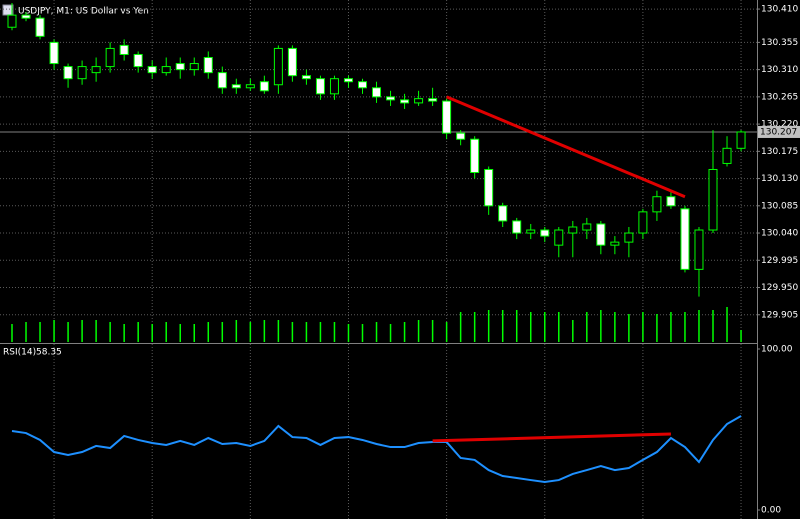 The height and width of the screenshot is (519, 800). I want to click on y-tick-label: 100.00, so click(777, 350).